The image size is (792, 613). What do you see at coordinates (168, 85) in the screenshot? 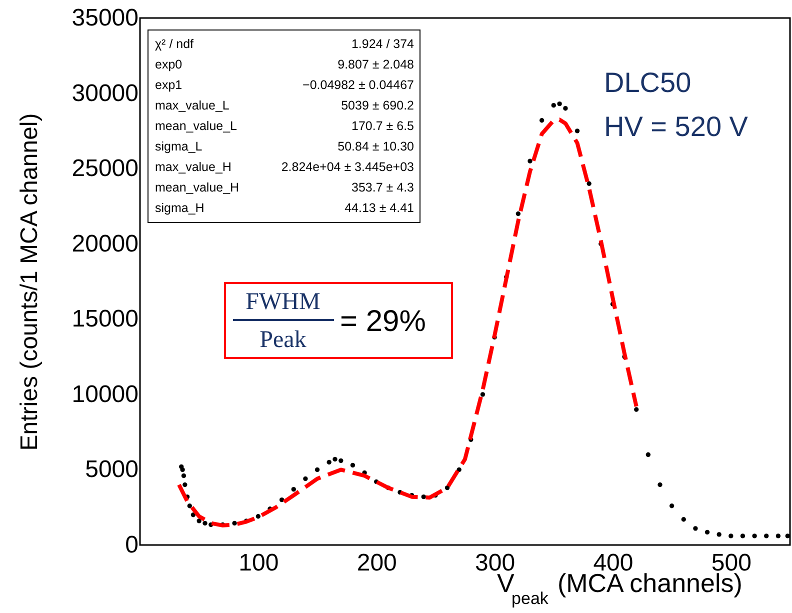
I see `annotation: exp1` at bounding box center [168, 85].